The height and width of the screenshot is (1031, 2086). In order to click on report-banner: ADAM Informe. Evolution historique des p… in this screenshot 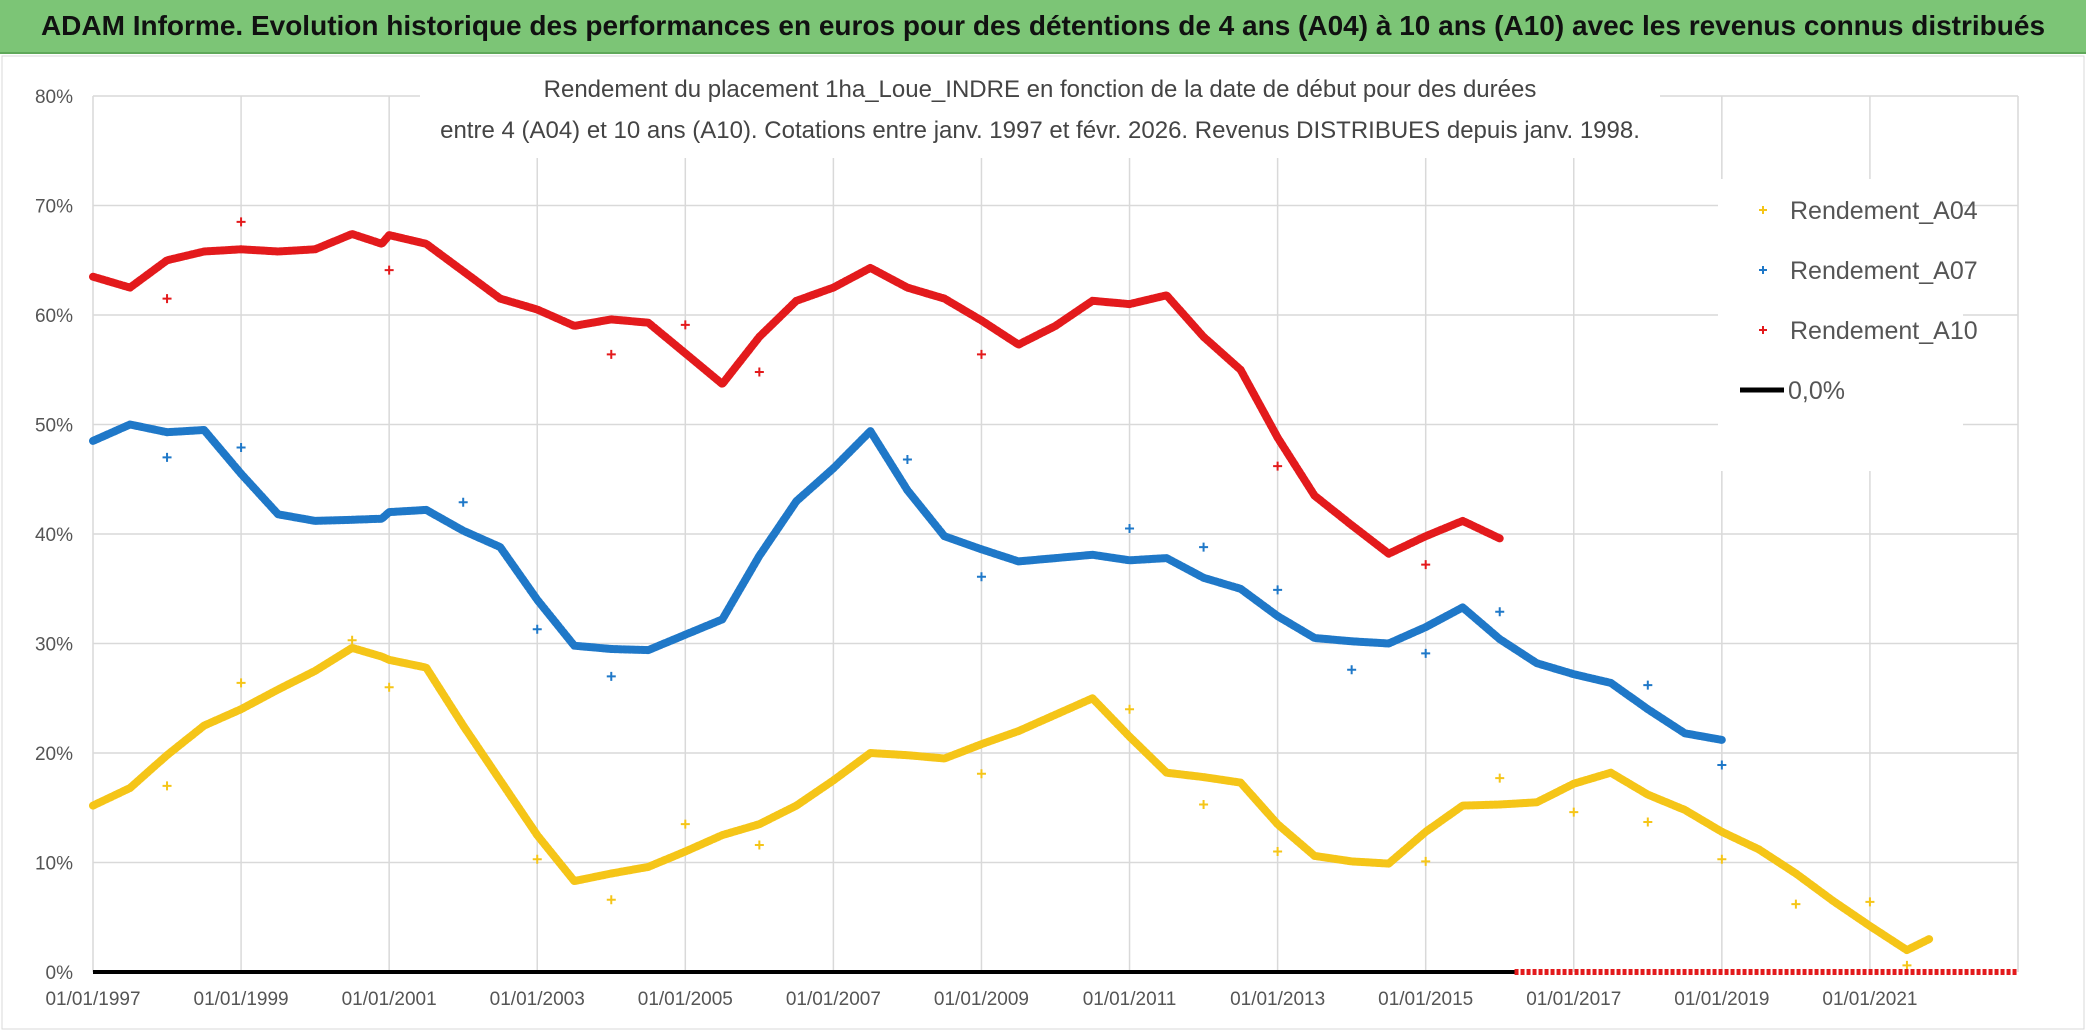, I will do `click(1043, 27)`.